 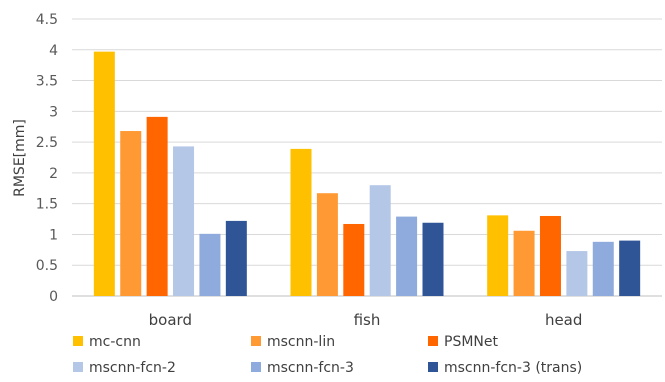 I want to click on legend-label: mscnn-fcn-3, so click(x=310, y=368).